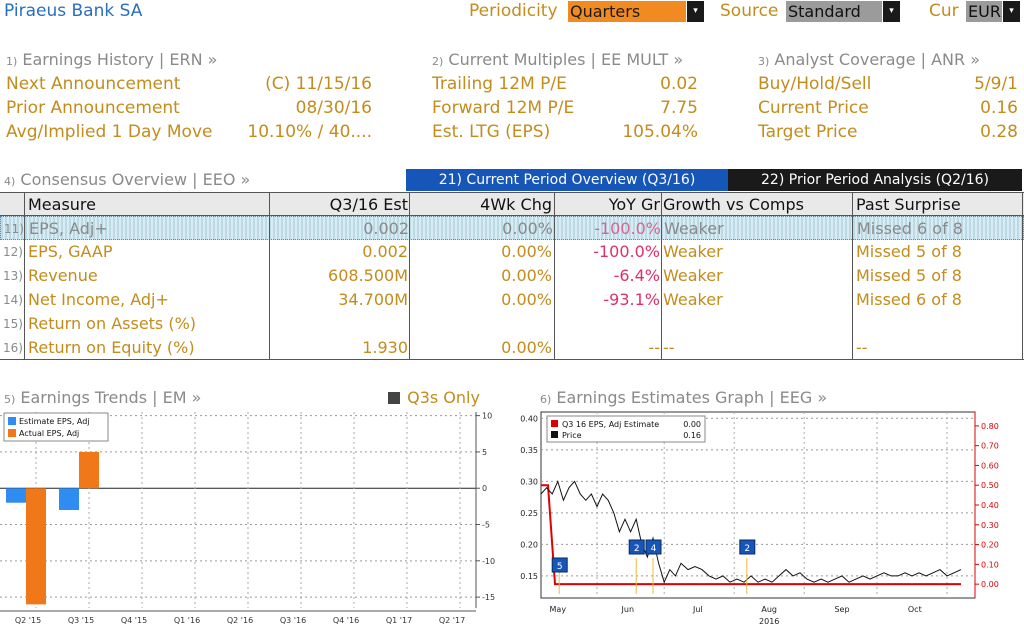  I want to click on y-tick-label: -15, so click(488, 597).